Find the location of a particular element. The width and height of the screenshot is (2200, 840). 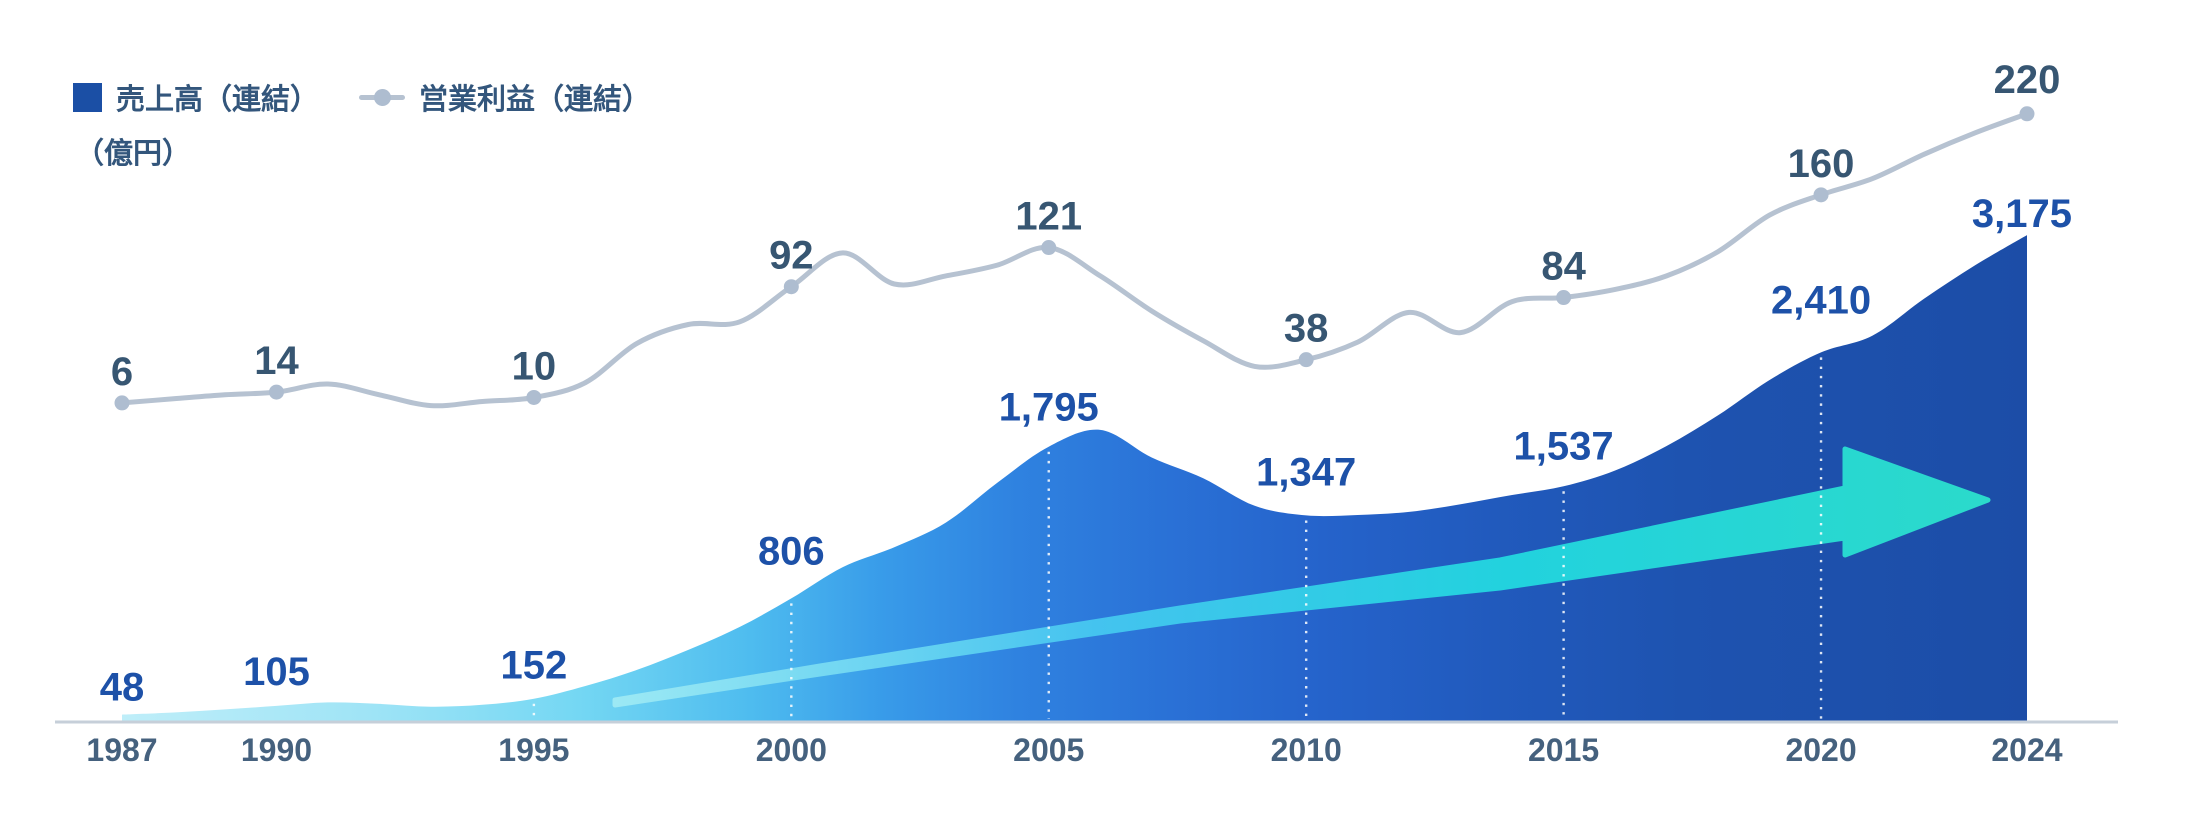

profit-point-1987 is located at coordinates (122, 403).